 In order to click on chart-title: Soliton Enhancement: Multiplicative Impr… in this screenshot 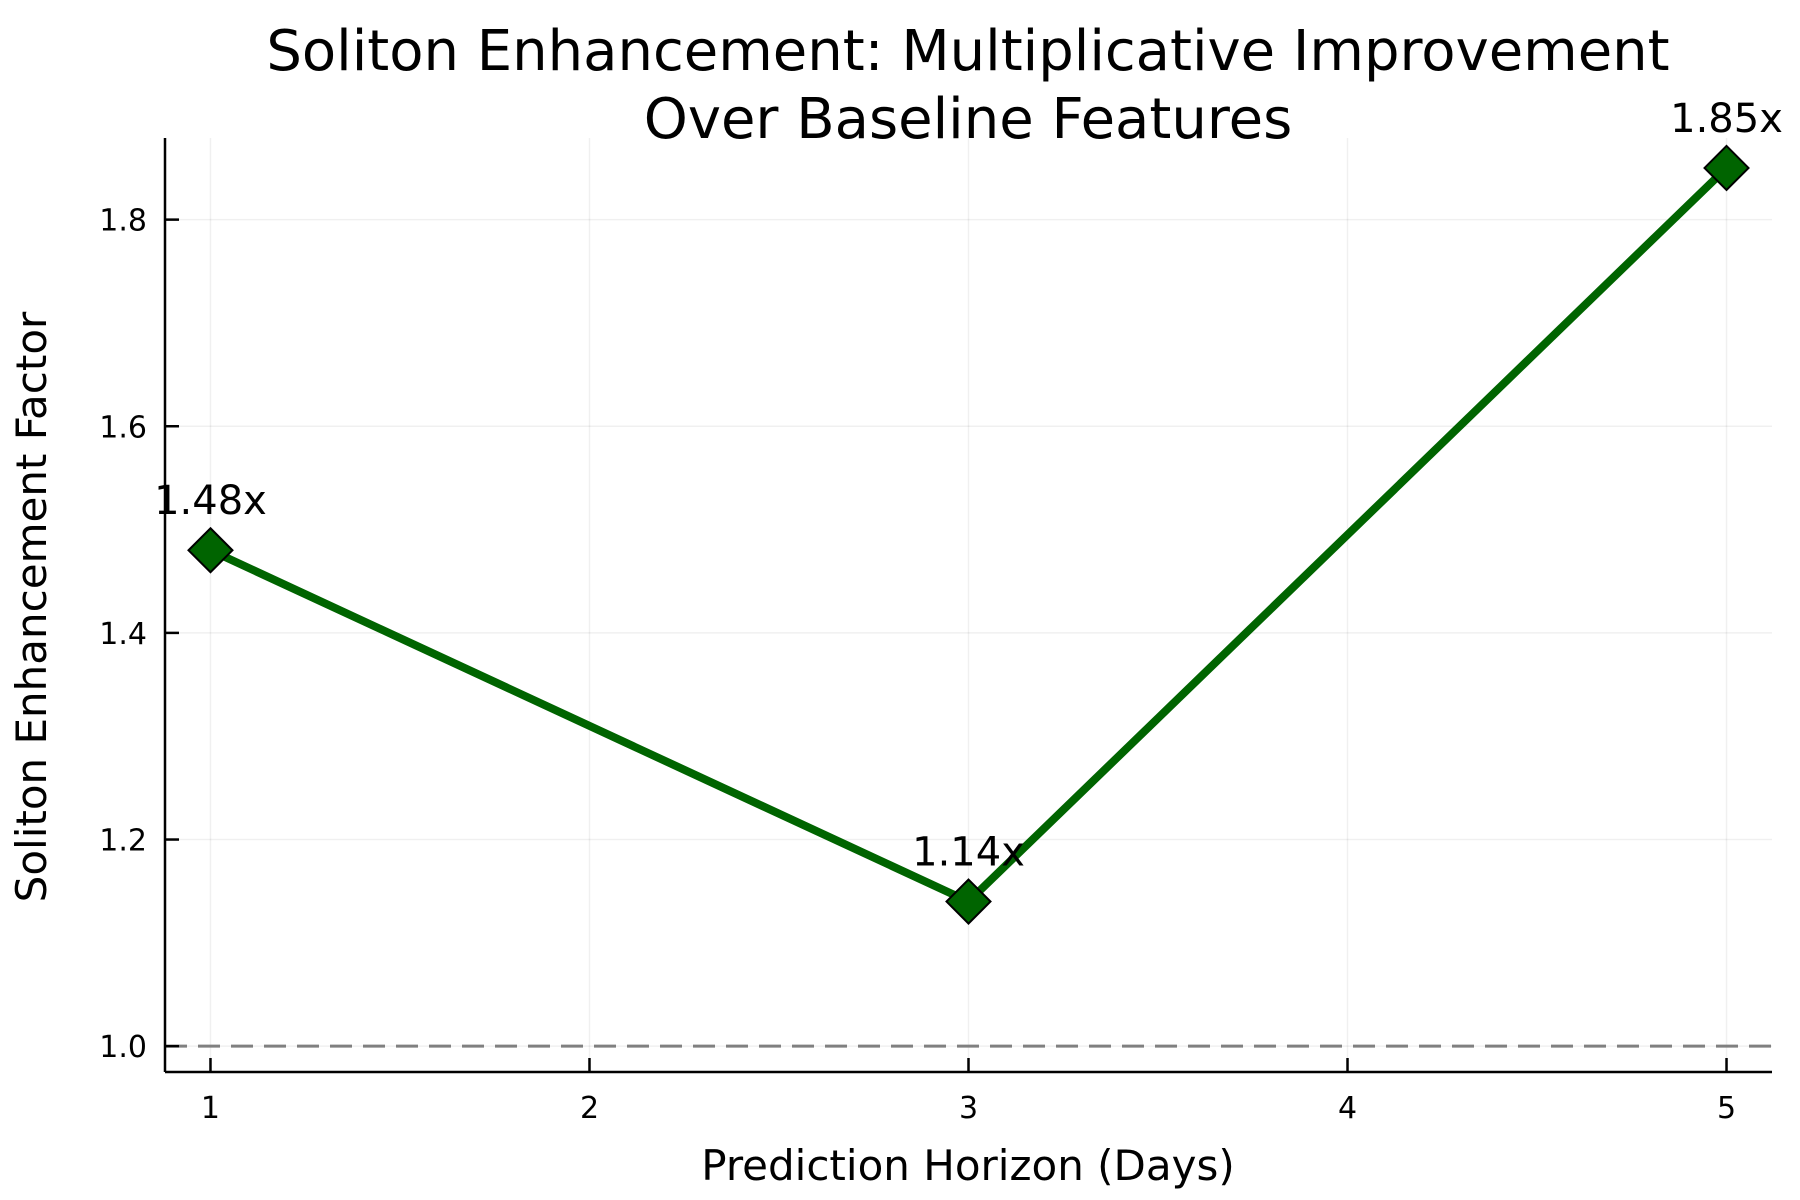, I will do `click(967, 85)`.